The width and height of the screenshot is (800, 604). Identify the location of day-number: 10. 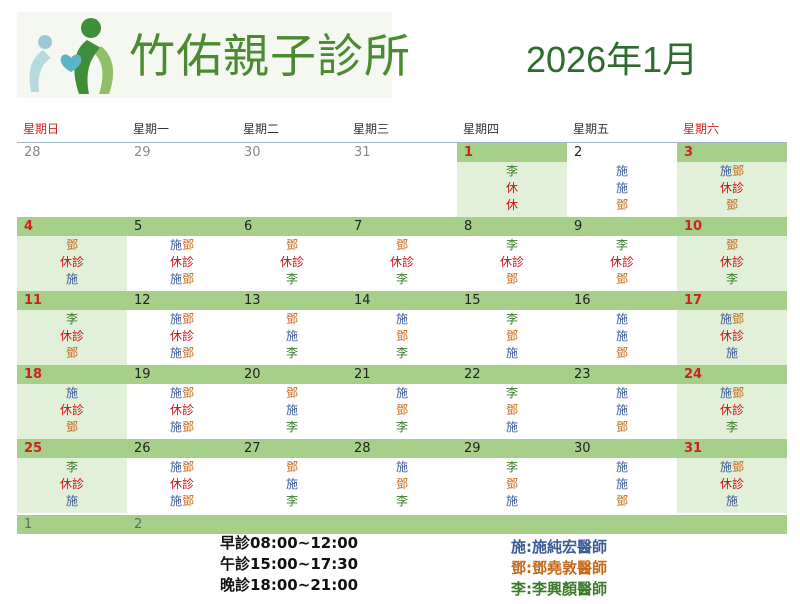
(732, 226).